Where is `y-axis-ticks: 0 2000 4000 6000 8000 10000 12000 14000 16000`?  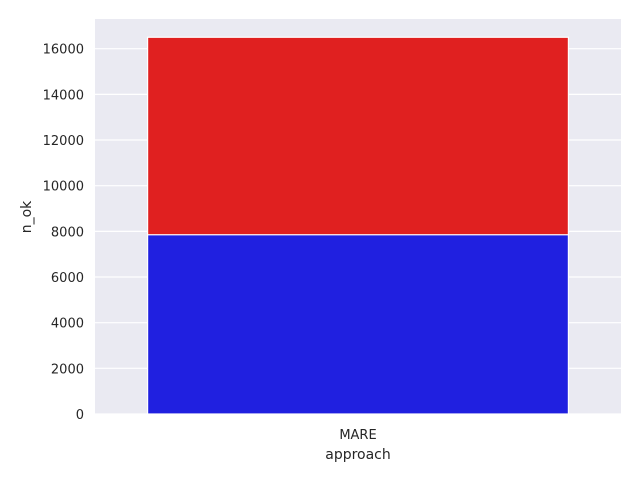
y-axis-ticks: 0 2000 4000 6000 8000 10000 12000 14000 16000 is located at coordinates (63, 233).